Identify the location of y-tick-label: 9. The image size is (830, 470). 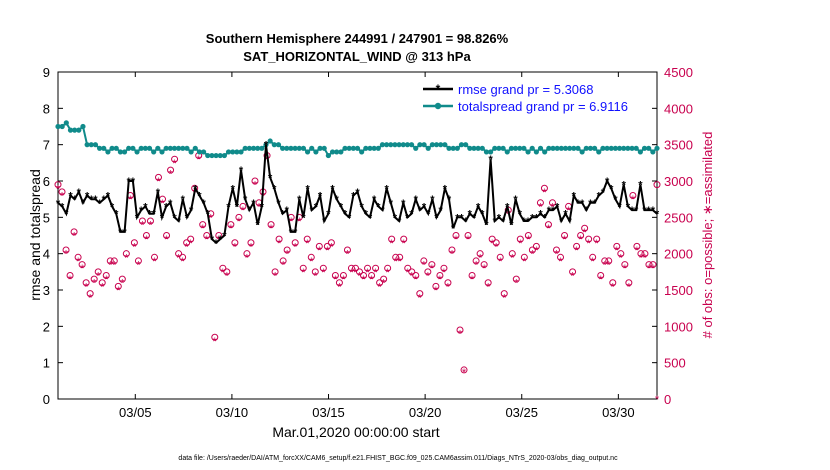
(46, 72).